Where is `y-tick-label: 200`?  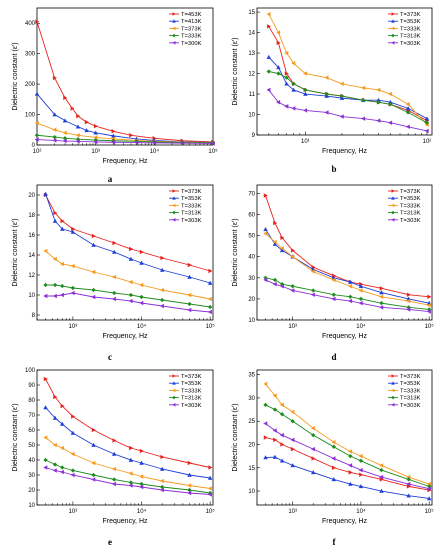
y-tick-label: 200 is located at coordinates (30, 85).